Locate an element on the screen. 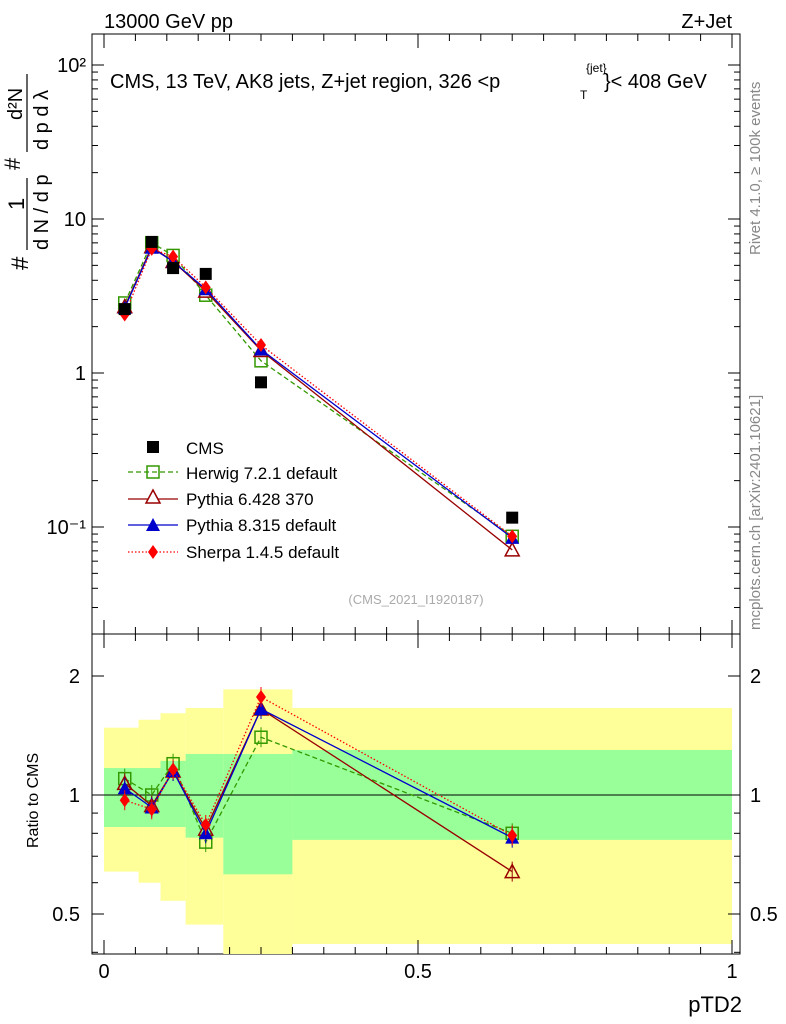  ratio-line-herwig-7-2-1-default is located at coordinates (318, 790).